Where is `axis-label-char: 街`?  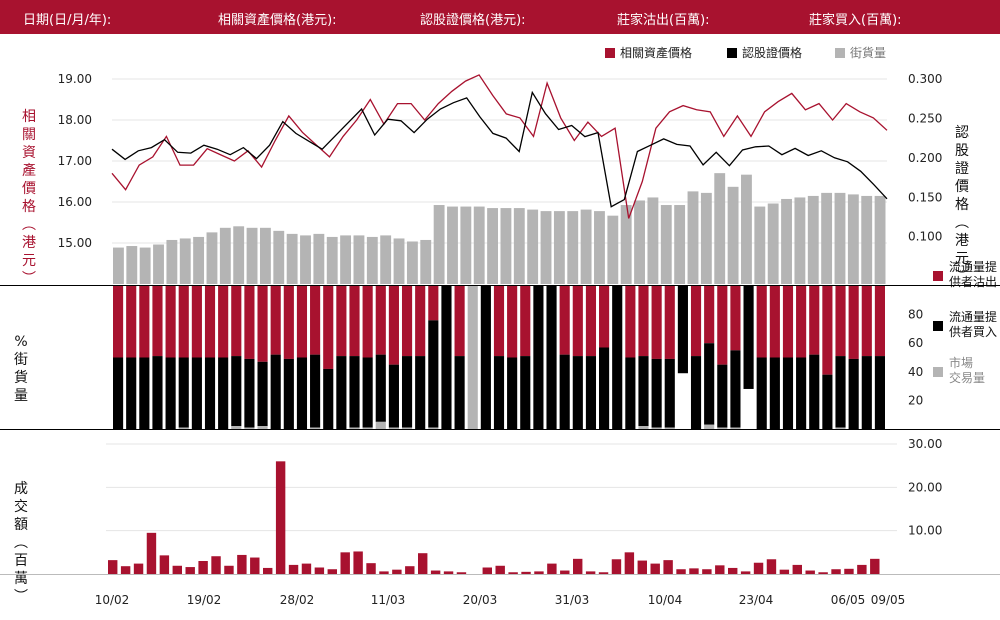
axis-label-char: 街 is located at coordinates (21, 360).